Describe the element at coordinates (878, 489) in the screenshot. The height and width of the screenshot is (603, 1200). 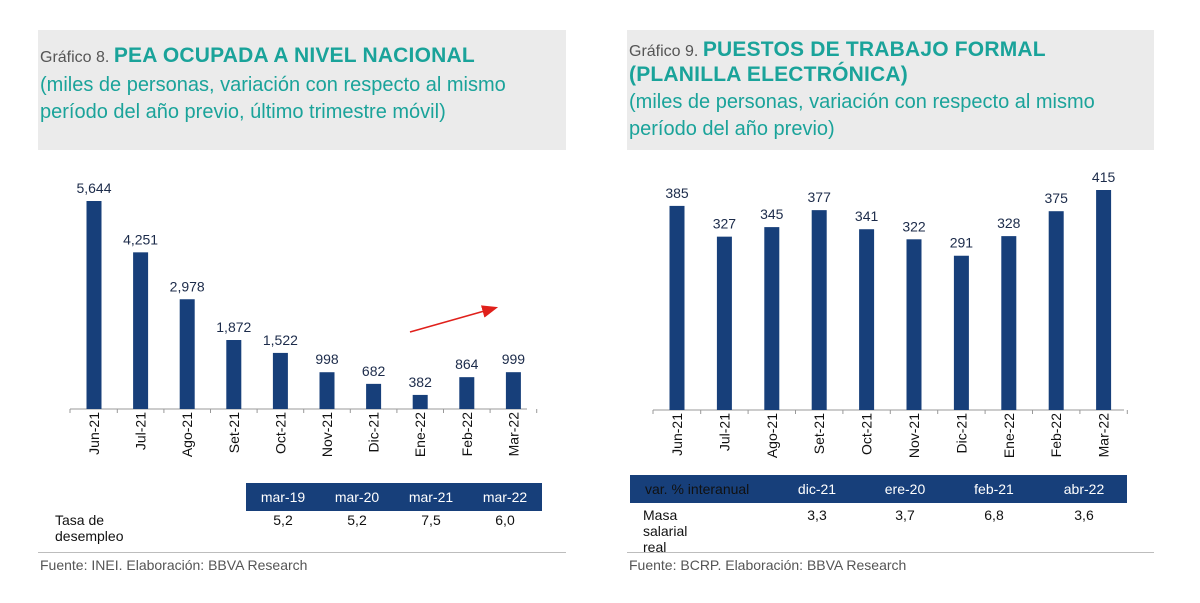
I see `right-table-header-row` at that location.